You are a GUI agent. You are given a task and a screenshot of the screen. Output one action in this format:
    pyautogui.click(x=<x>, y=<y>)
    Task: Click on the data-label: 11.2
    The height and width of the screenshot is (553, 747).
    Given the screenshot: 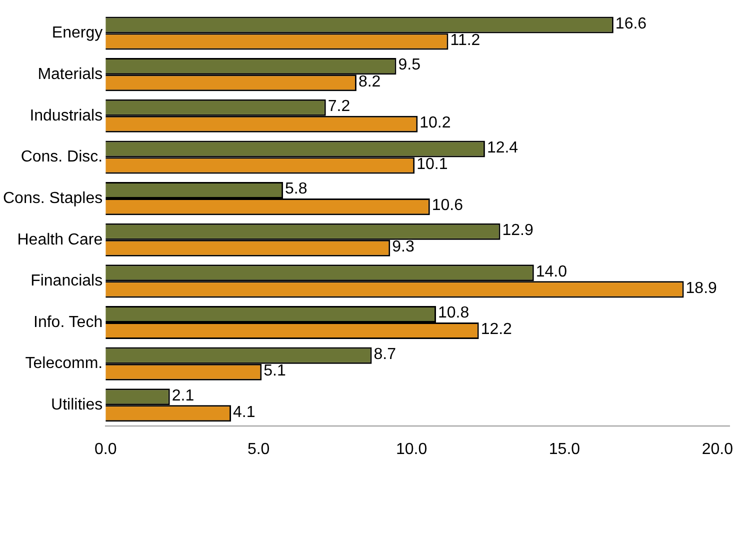 What is the action you would take?
    pyautogui.click(x=465, y=40)
    